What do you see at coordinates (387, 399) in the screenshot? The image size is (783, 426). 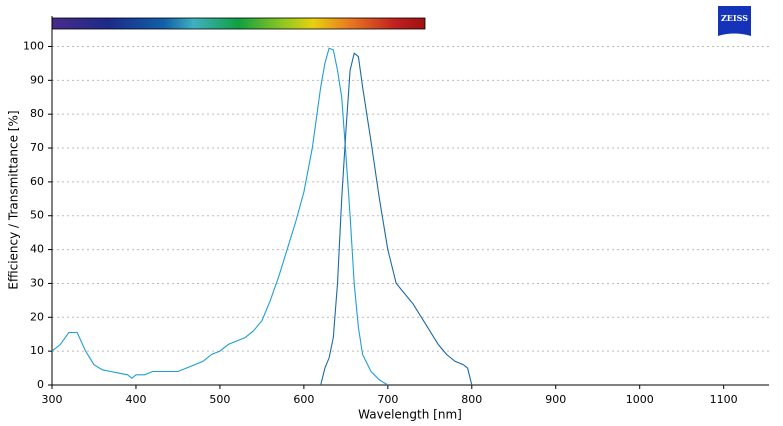 I see `x-tick-label: 700` at bounding box center [387, 399].